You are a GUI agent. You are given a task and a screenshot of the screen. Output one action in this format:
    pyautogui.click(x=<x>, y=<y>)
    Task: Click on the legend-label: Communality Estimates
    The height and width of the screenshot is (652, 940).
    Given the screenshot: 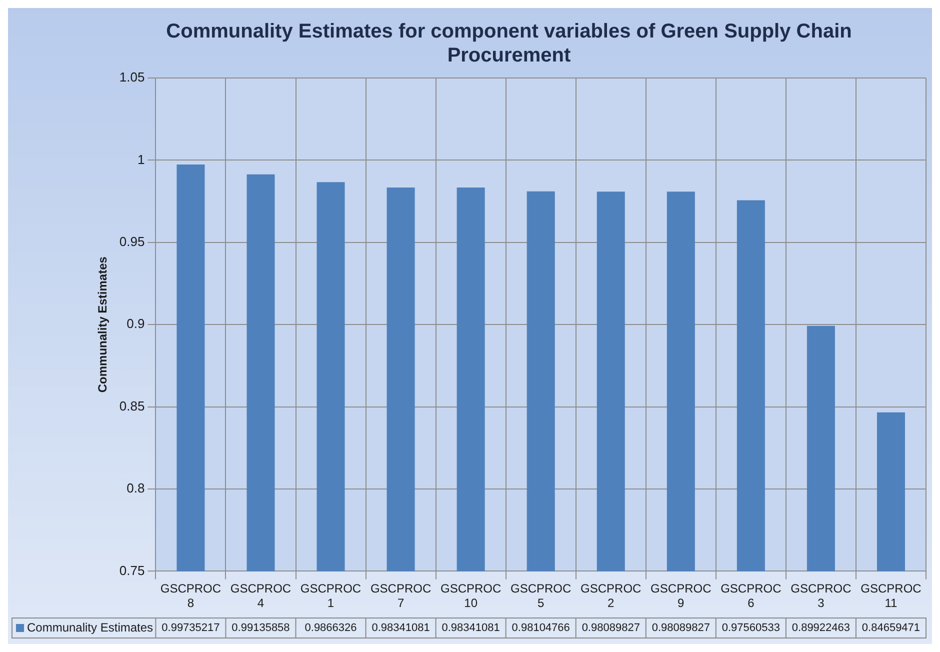 What is the action you would take?
    pyautogui.click(x=90, y=627)
    